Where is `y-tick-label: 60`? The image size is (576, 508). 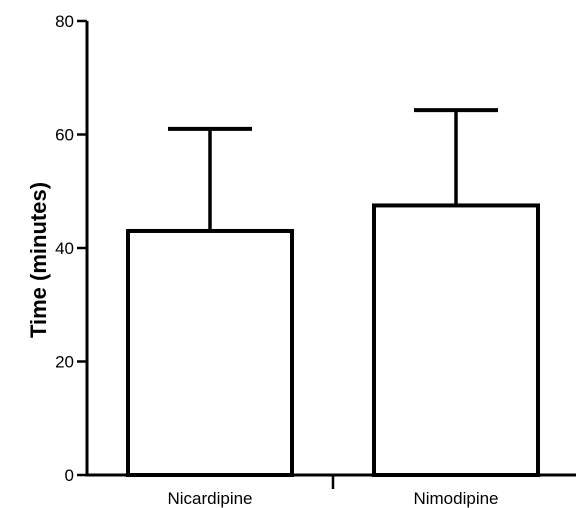
y-tick-label: 60 is located at coordinates (64, 135).